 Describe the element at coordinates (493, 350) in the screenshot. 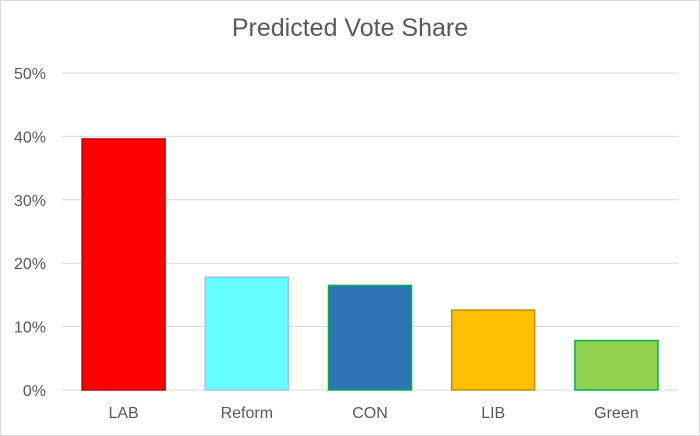

I see `bar-lib` at that location.